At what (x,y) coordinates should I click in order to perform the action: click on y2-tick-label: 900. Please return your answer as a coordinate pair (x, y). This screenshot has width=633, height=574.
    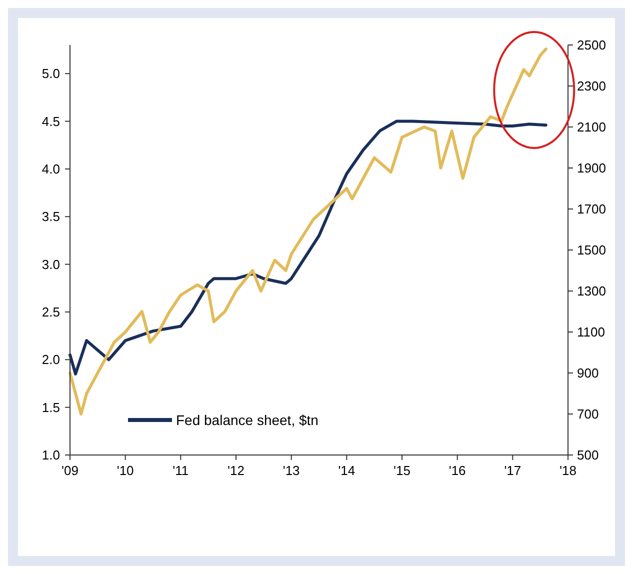
    Looking at the image, I should click on (588, 373).